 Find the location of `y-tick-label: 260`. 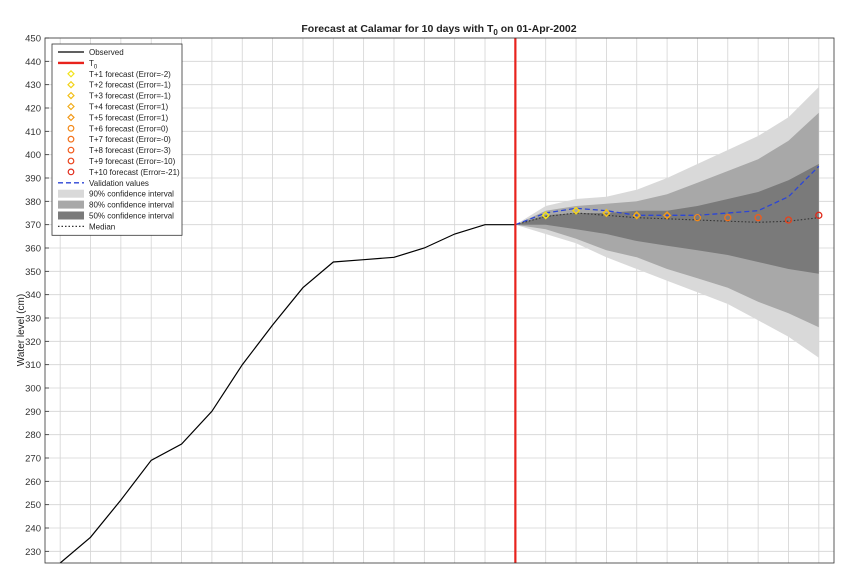

y-tick-label: 260 is located at coordinates (33, 482).